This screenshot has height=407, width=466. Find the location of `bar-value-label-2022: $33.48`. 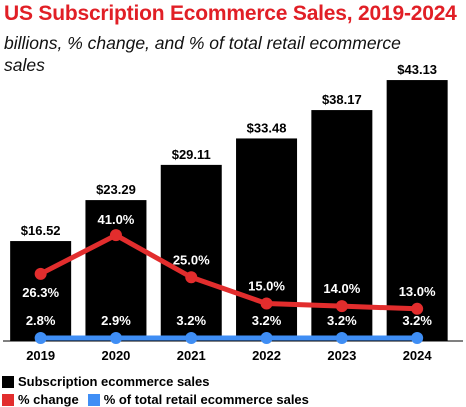

bar-value-label-2022: $33.48 is located at coordinates (267, 127).